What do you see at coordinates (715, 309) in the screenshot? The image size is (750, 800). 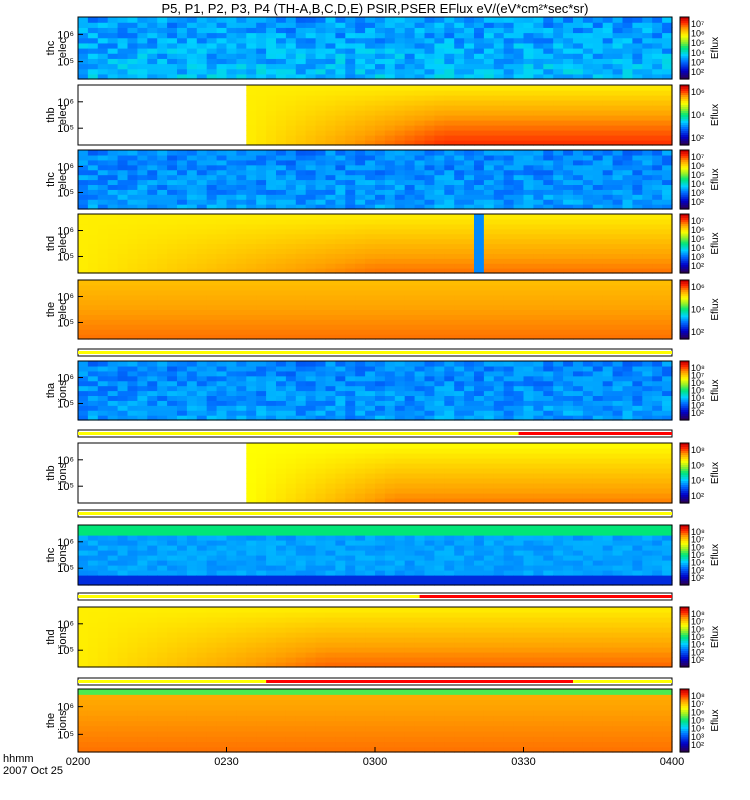 I see `colorbar-label: Eflux` at bounding box center [715, 309].